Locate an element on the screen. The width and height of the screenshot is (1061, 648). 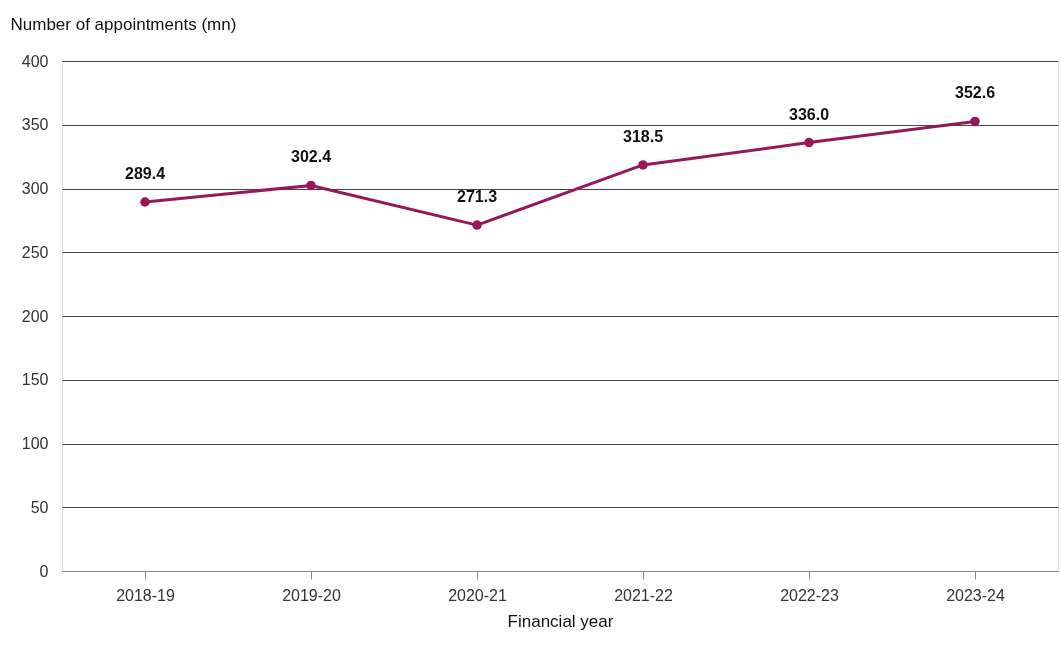
y-tick-label: 0 is located at coordinates (44, 571).